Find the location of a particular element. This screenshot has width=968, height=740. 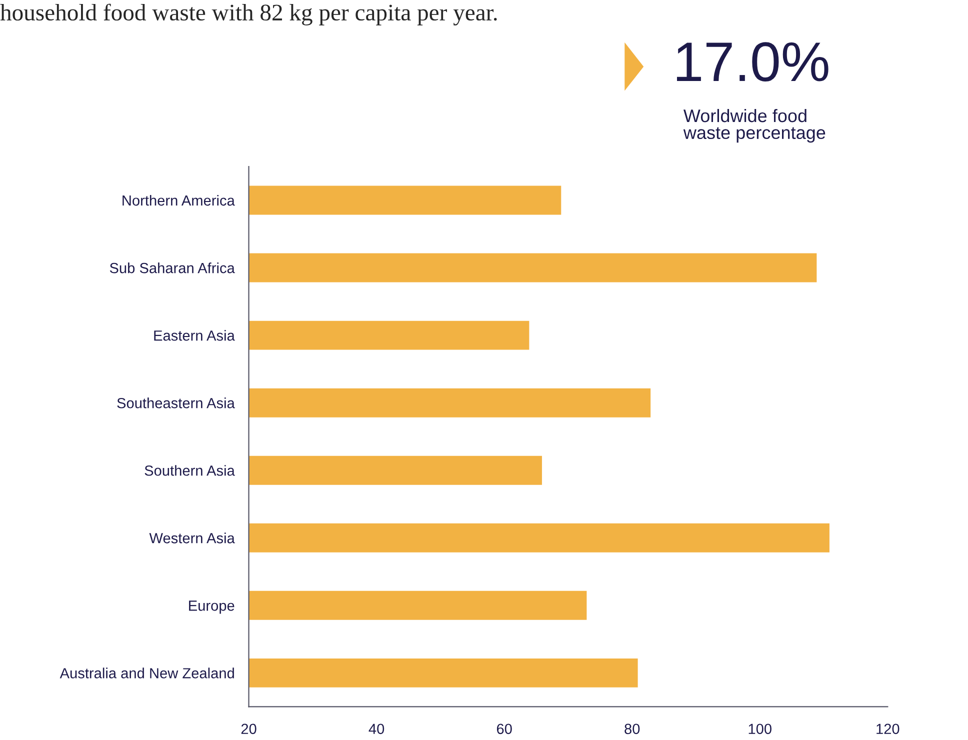

y-tick-label: Europe is located at coordinates (211, 607).